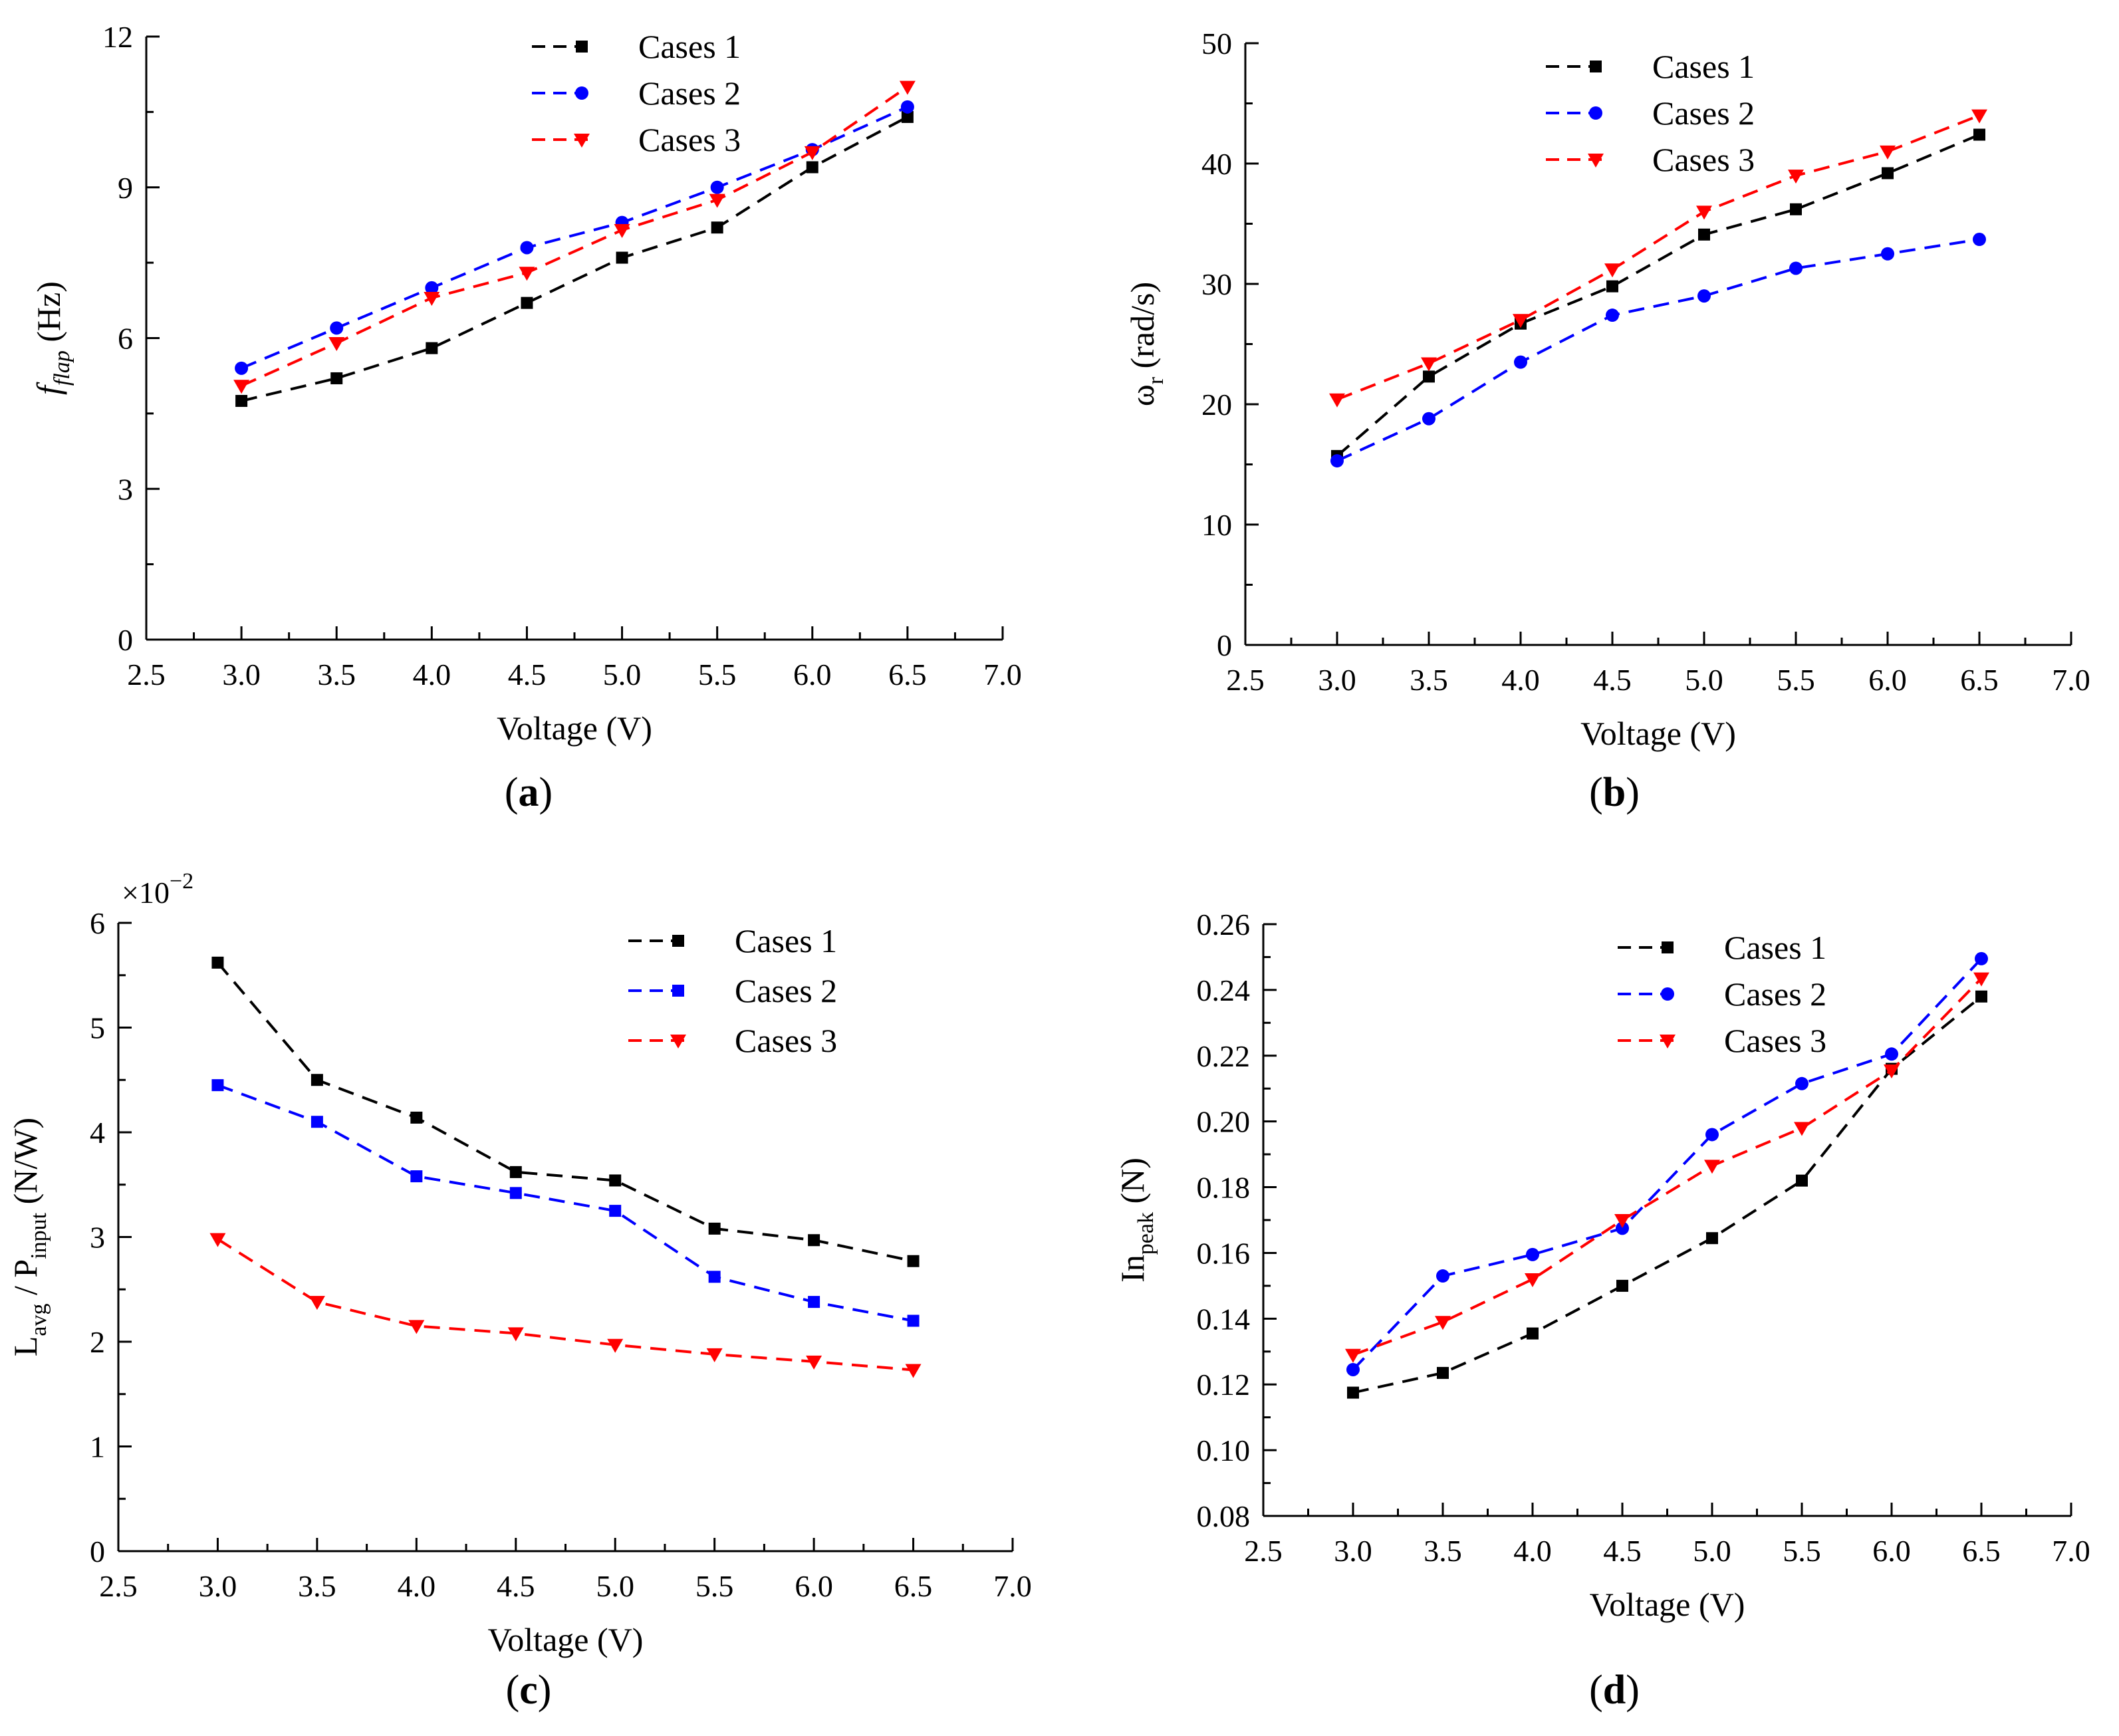  I want to click on y-tick-label: 0.08, so click(1224, 1516).